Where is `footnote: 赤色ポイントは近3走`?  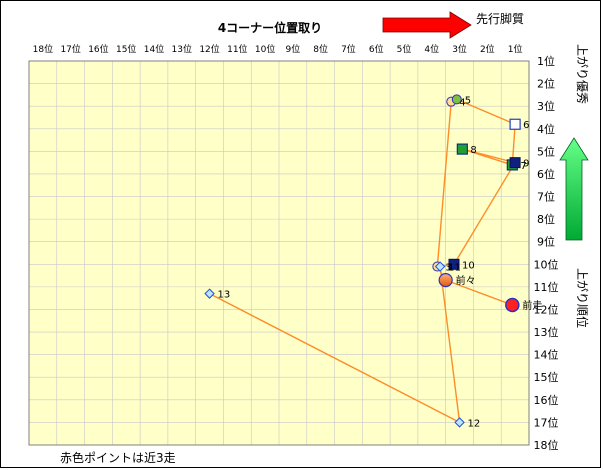 footnote: 赤色ポイントは近3走 is located at coordinates (118, 458).